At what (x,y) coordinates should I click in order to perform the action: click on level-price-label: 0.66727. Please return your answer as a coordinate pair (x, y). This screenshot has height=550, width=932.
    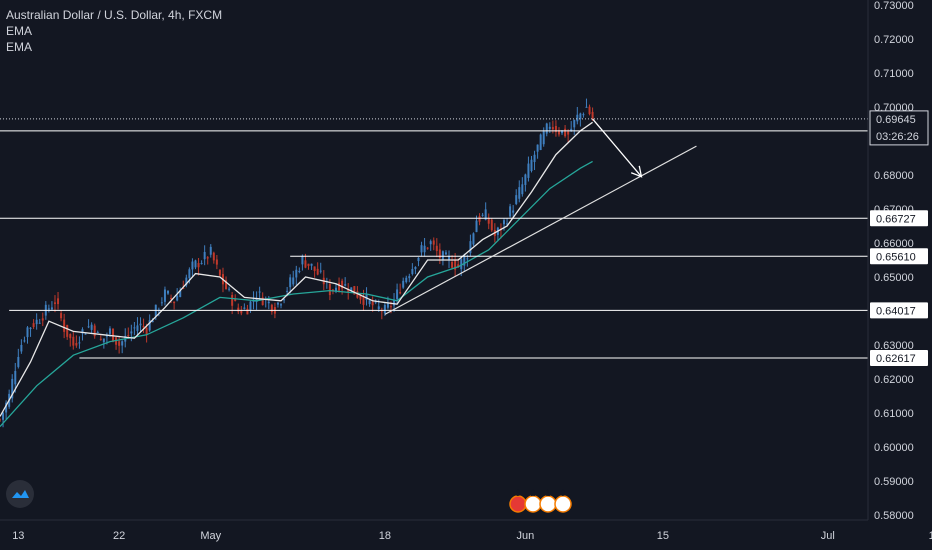
    Looking at the image, I should click on (896, 219).